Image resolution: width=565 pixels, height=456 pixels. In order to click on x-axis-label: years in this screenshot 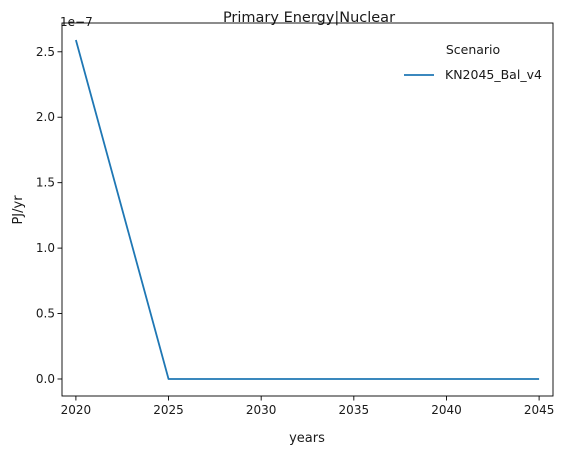, I will do `click(307, 438)`.